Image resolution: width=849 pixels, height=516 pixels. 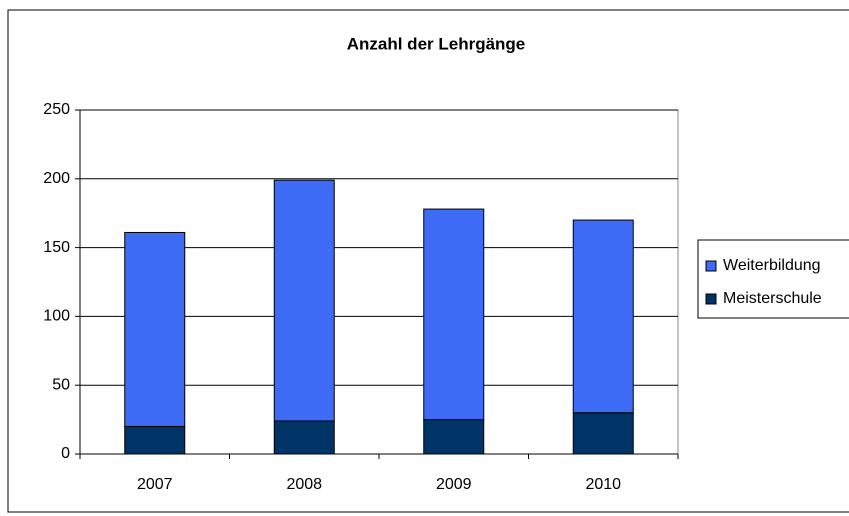 I want to click on x-tick-label: 2010, so click(x=603, y=484).